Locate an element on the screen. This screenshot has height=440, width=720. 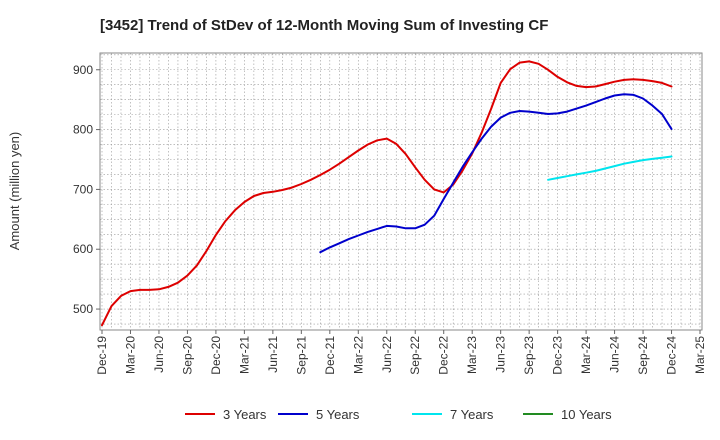
x-tick-label: Jun-23 is located at coordinates (501, 354).